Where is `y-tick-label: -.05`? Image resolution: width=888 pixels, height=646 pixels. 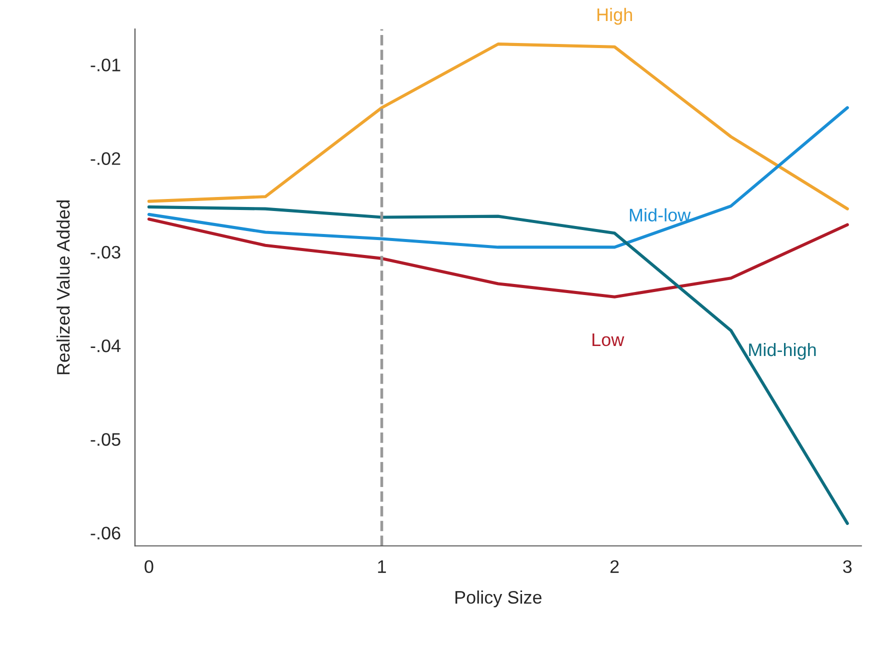
y-tick-label: -.05 is located at coordinates (105, 439).